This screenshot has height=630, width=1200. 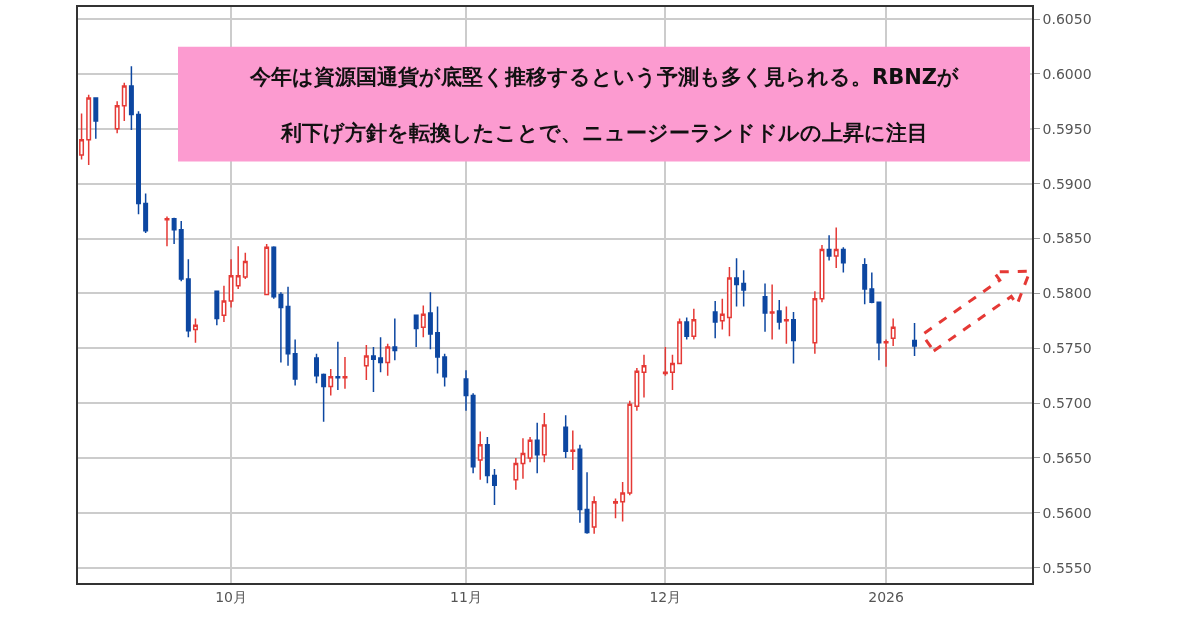 I want to click on x-tick-label: 10月, so click(x=231, y=596).